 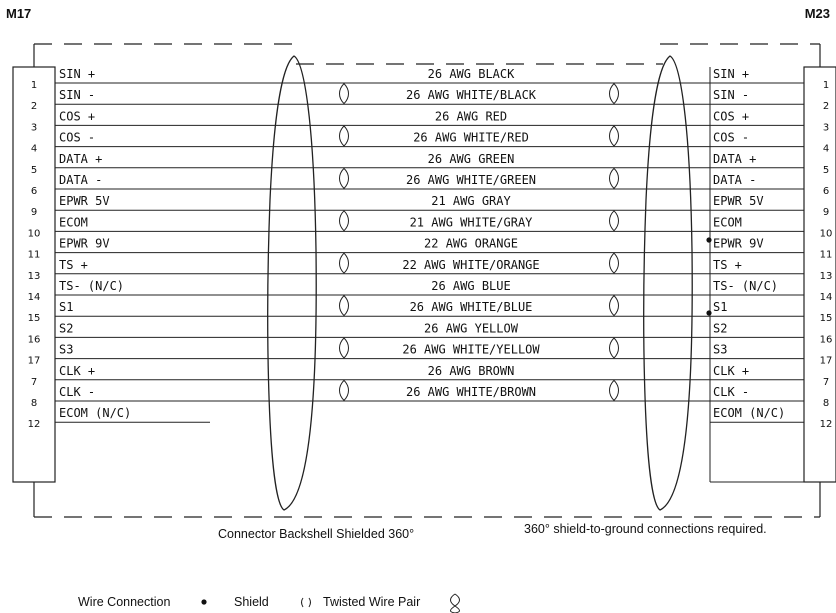 I want to click on left-signal-label: ECOM, so click(x=73, y=222).